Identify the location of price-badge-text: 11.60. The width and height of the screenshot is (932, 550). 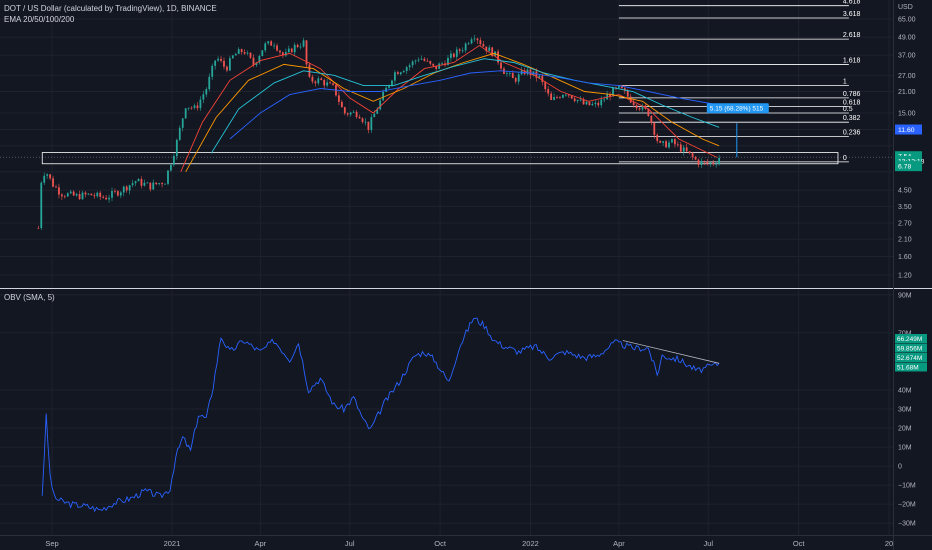
(906, 130).